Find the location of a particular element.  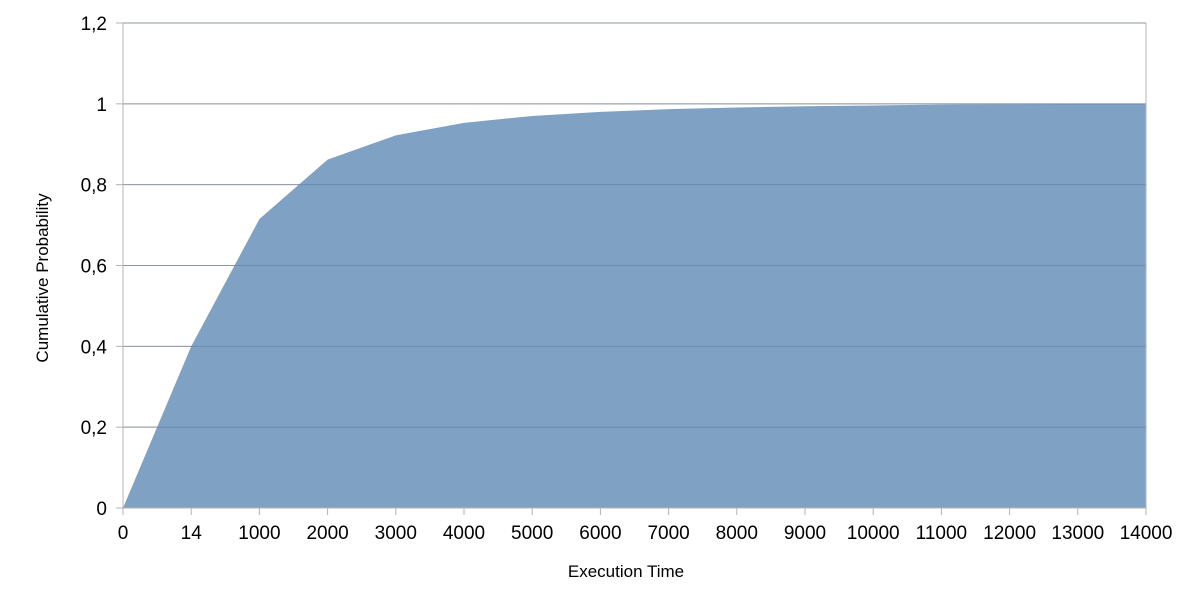

x-tick-label: 5000 is located at coordinates (532, 533).